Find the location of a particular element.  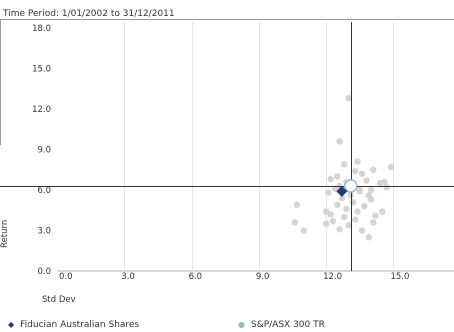

y-tick-label: 15.0 is located at coordinates (41, 70).